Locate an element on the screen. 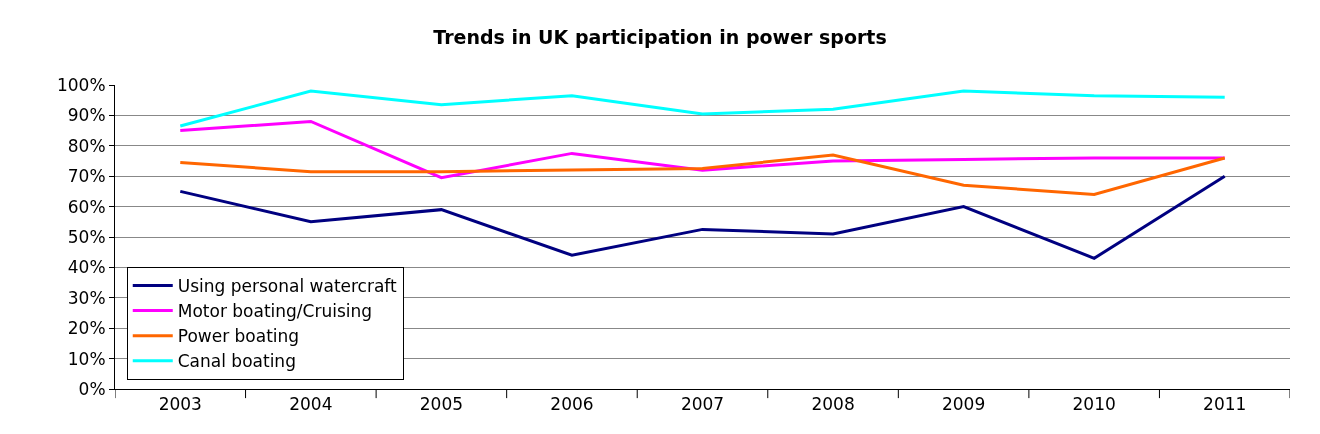  y-tick-label: 90% is located at coordinates (86, 115).